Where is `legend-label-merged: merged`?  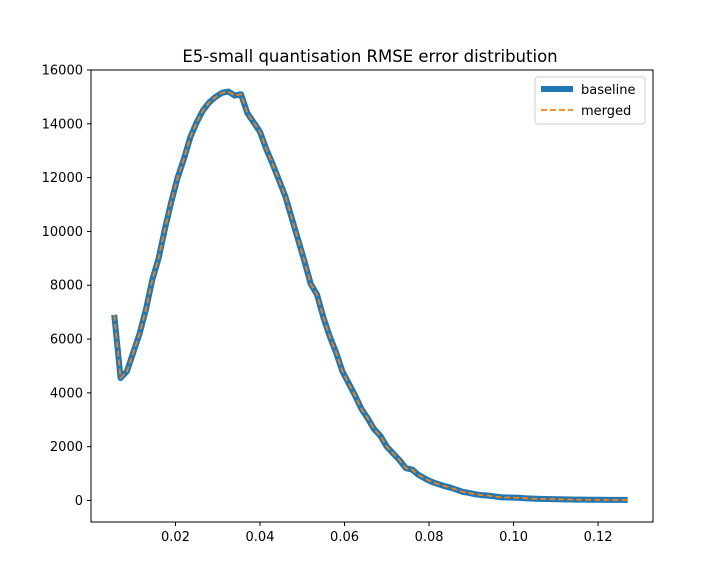
legend-label-merged: merged is located at coordinates (606, 111).